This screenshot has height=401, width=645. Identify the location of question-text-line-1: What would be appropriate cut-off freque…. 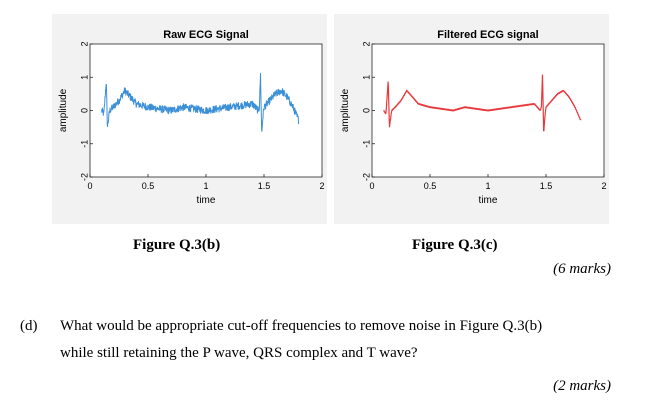
(301, 326).